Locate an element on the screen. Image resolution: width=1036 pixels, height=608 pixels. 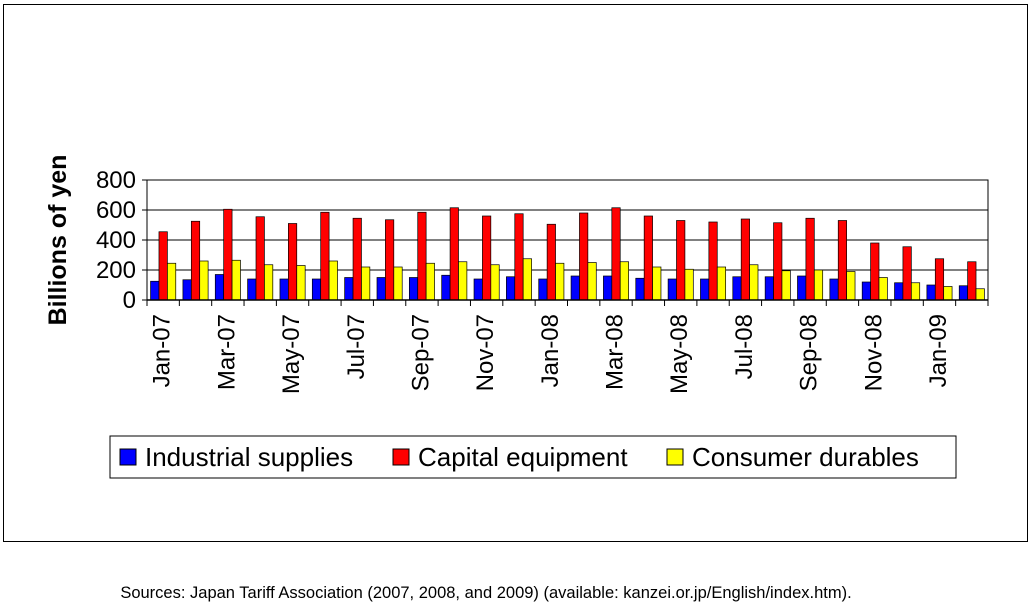
legend-box is located at coordinates (533, 457).